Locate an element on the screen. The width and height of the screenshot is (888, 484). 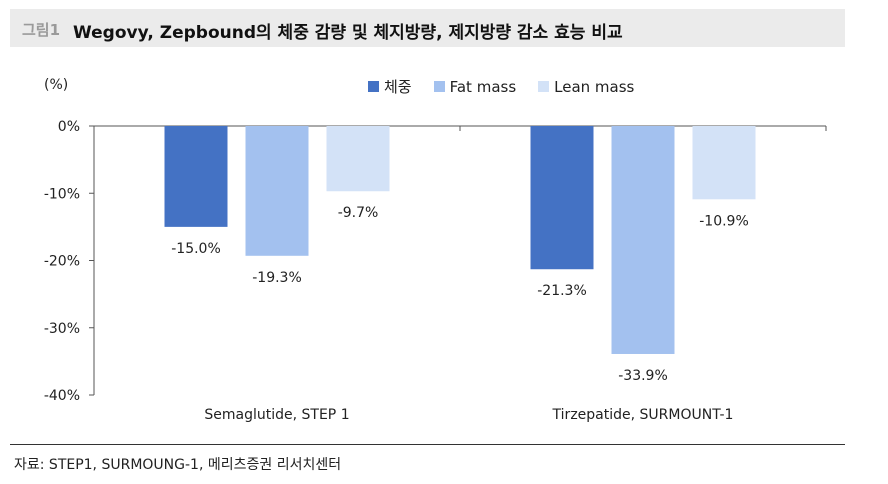
data-label: -19.3% is located at coordinates (277, 278).